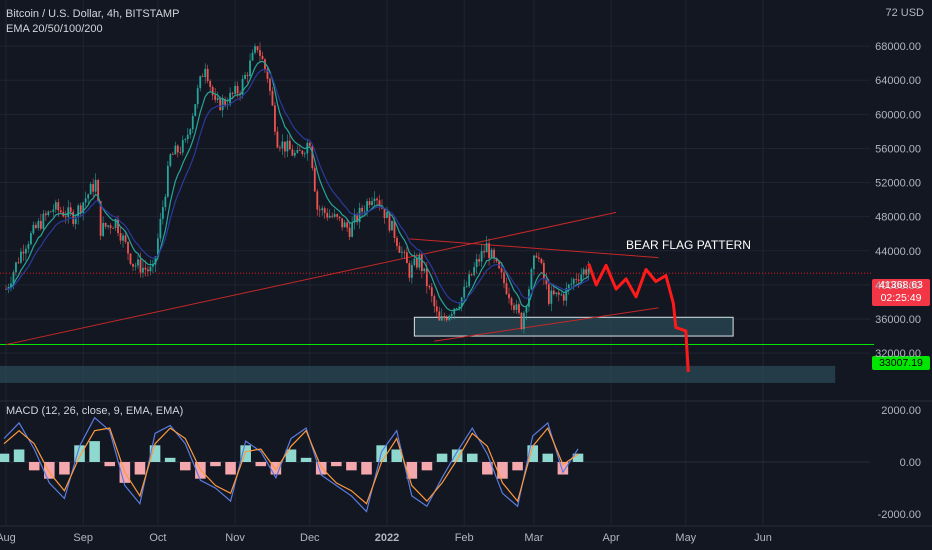 Image resolution: width=932 pixels, height=550 pixels. I want to click on time-axis-tick: Feb, so click(464, 538).